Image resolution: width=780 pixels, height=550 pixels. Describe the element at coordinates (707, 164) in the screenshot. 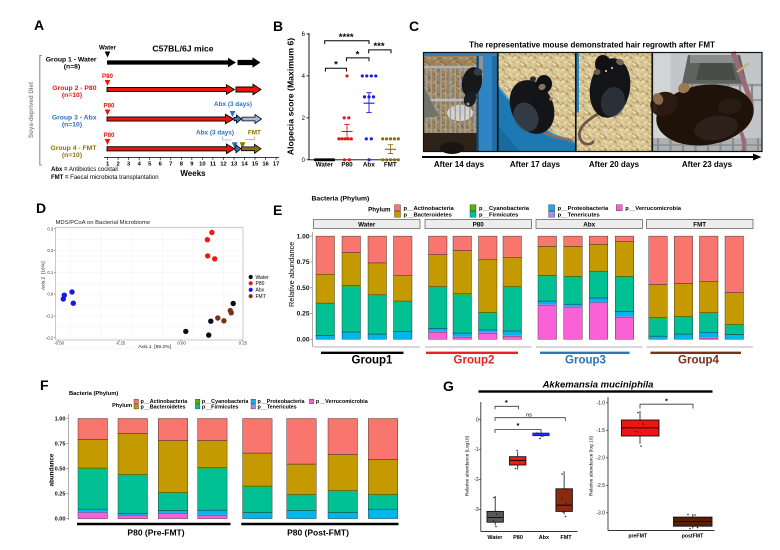

I see `svg-text: After 23 days` at that location.